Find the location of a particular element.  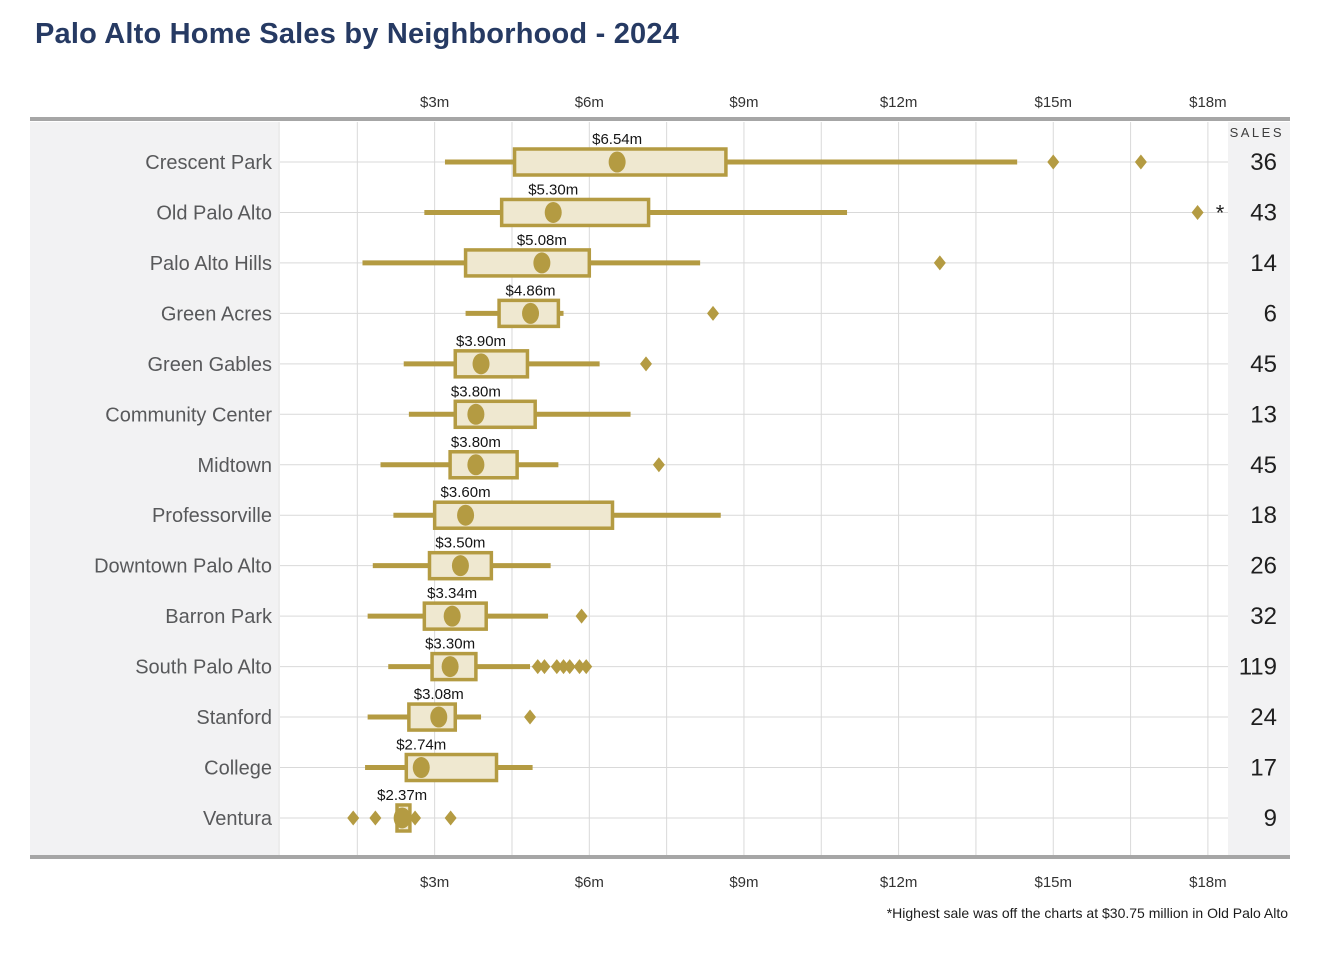

sales-count: 17 is located at coordinates (1263, 768).